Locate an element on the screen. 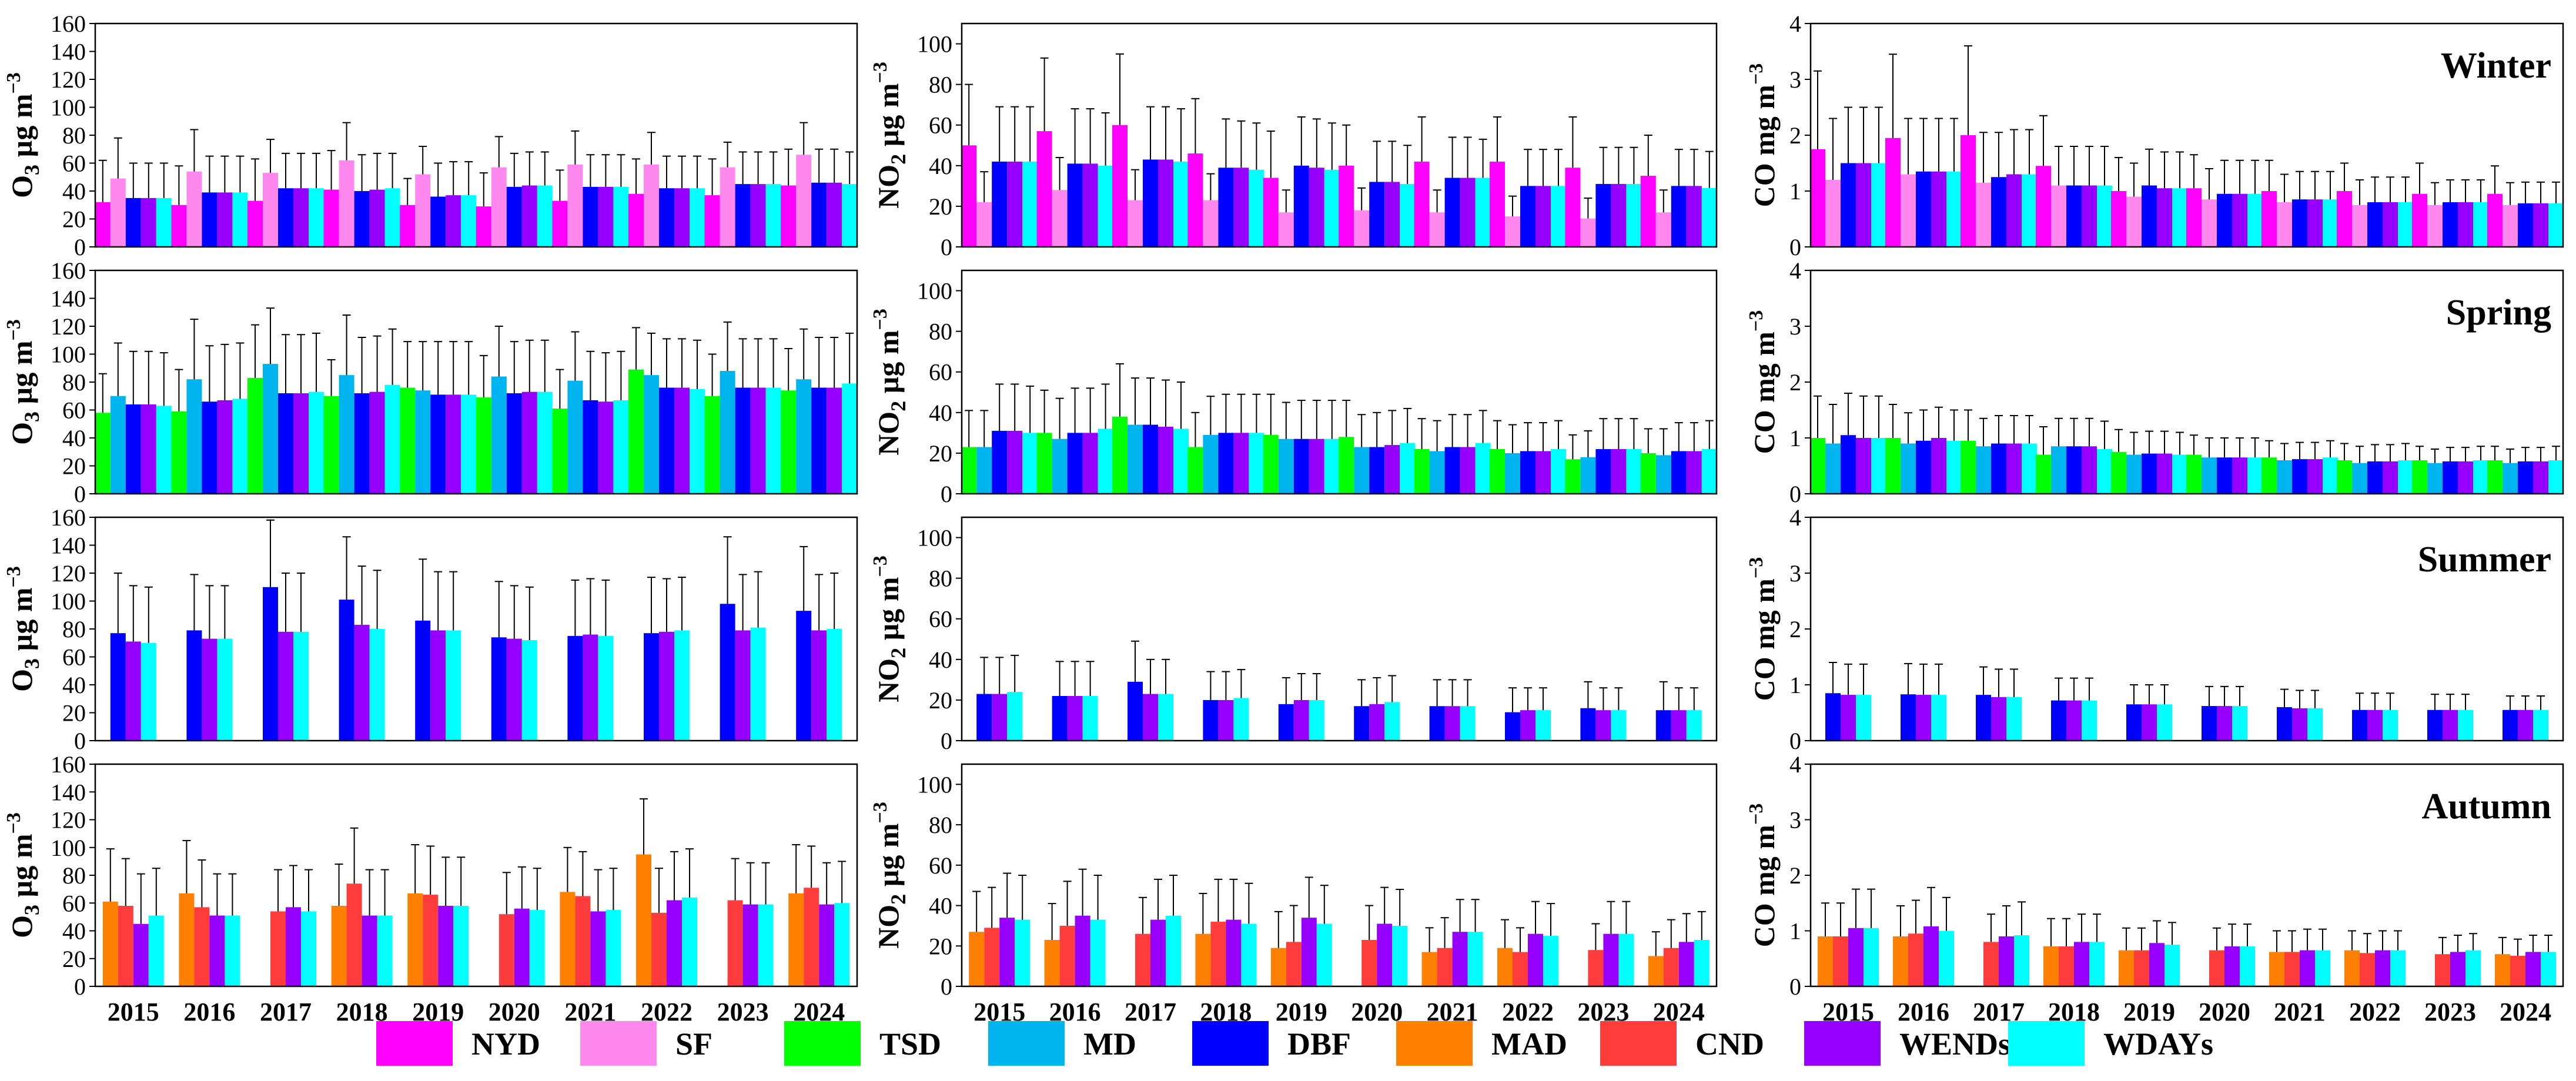 The image size is (2576, 1081). bar-cnd-2022 is located at coordinates (659, 949).